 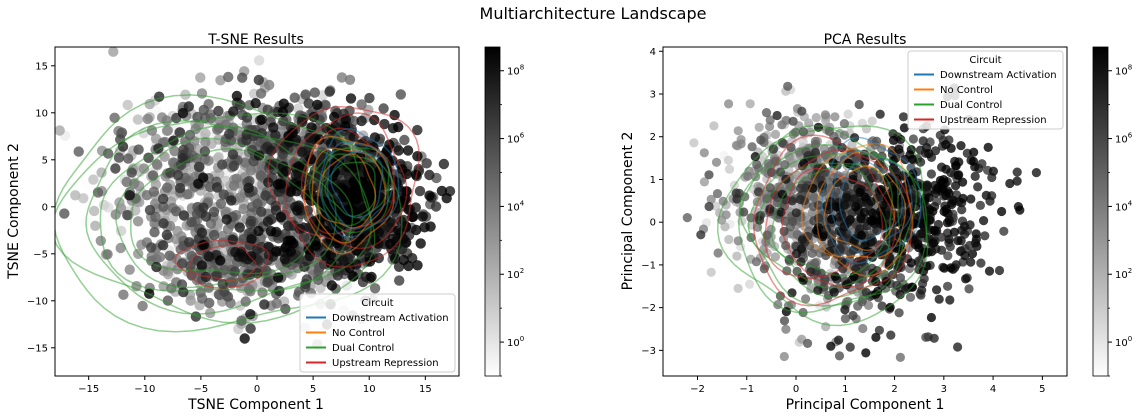 I want to click on pca-colorbar: 10⁰ 10² 10⁴ 10⁶ 10⁸, so click(x=1112, y=211).